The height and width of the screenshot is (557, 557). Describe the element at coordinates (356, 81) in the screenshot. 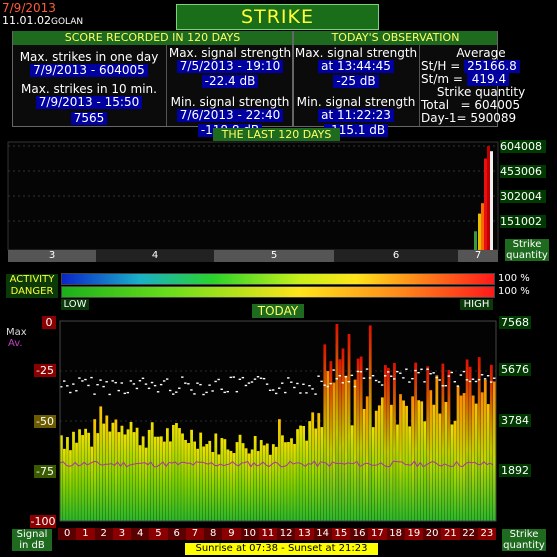

I see `today-max-signal-value: -25 dB` at that location.